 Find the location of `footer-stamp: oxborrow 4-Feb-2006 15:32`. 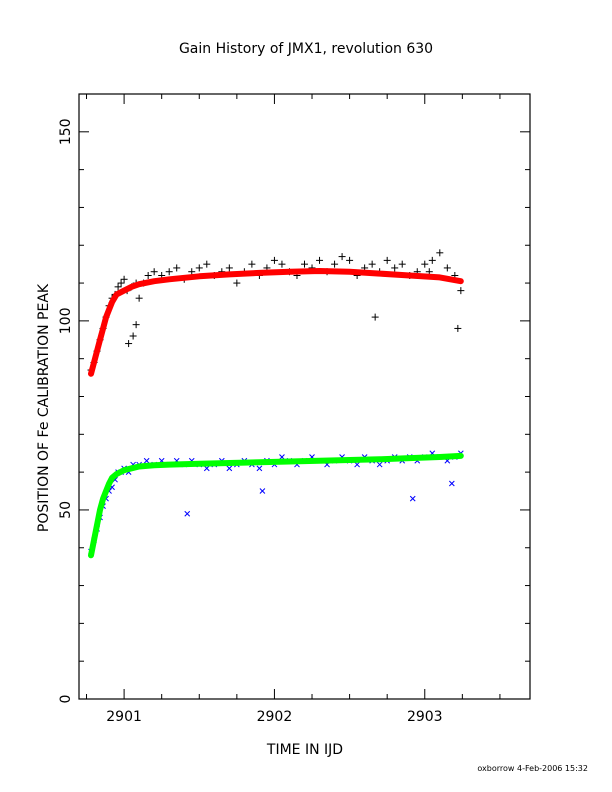

footer-stamp: oxborrow 4-Feb-2006 15:32 is located at coordinates (532, 768).